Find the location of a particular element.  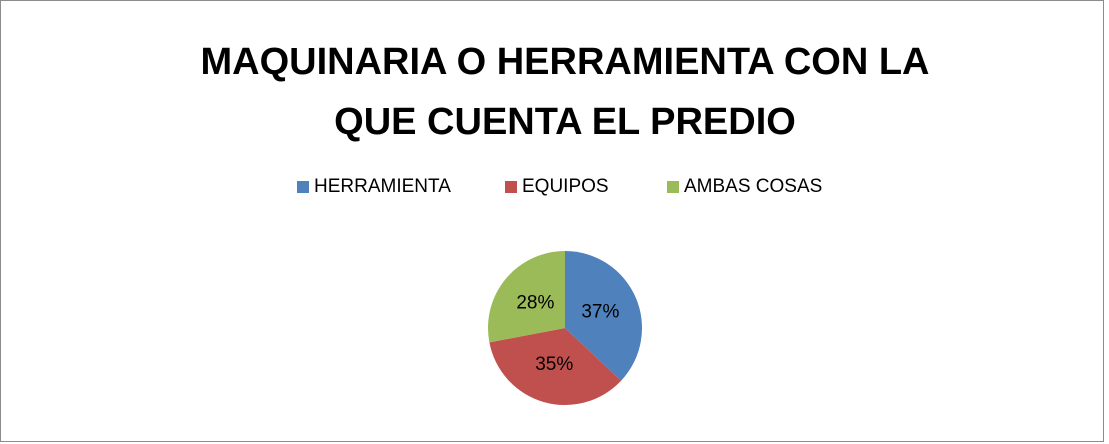

data-label: 35% is located at coordinates (554, 364).